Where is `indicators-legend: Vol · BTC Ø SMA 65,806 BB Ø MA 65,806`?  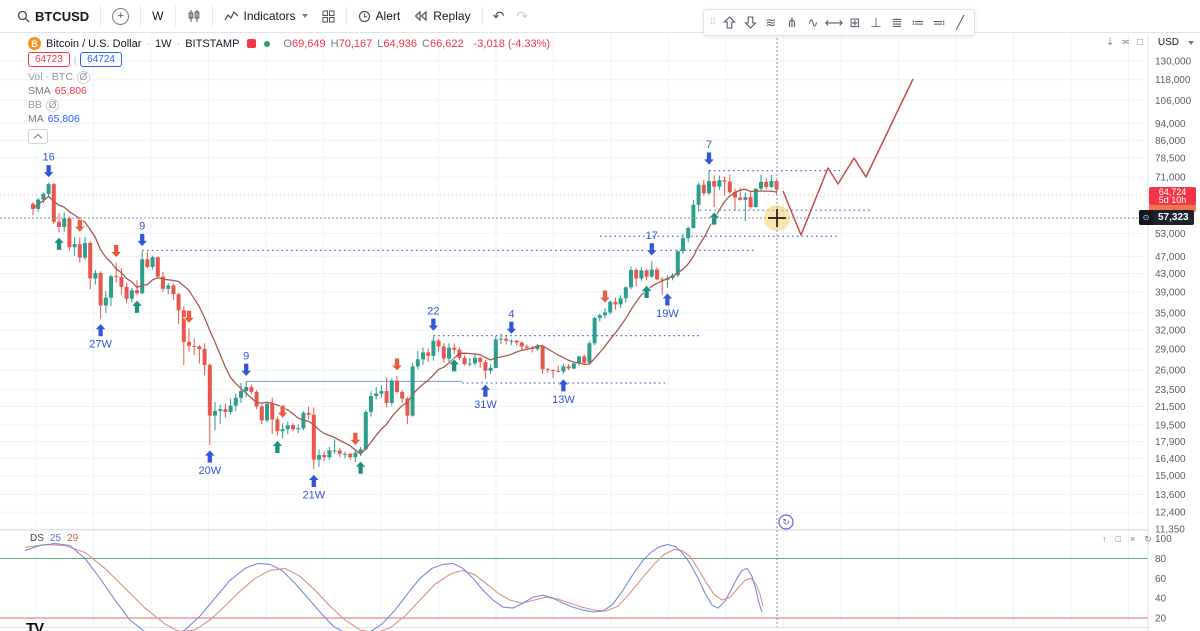 indicators-legend: Vol · BTC Ø SMA 65,806 BB Ø MA 65,806 is located at coordinates (59, 107).